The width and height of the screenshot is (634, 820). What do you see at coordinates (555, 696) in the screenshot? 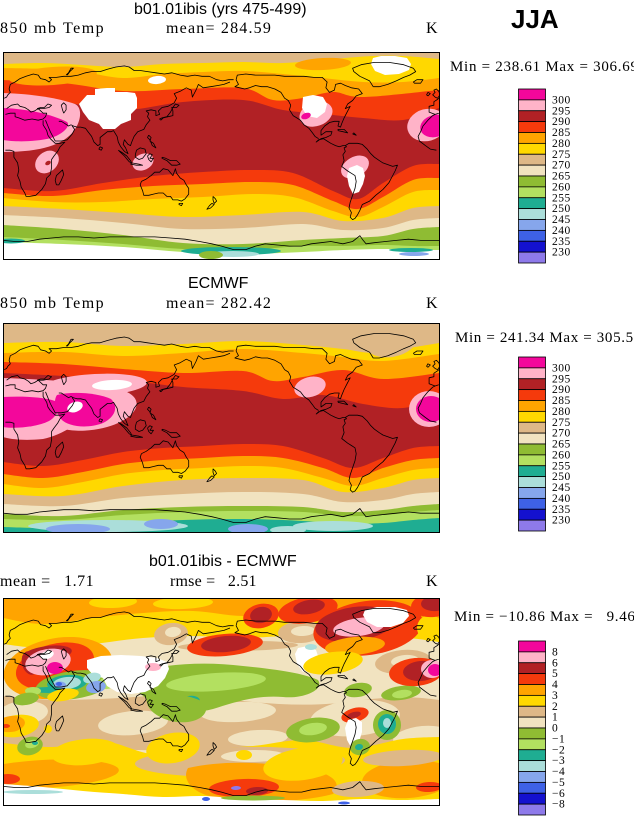
I see `svg-text: 3` at bounding box center [555, 696].